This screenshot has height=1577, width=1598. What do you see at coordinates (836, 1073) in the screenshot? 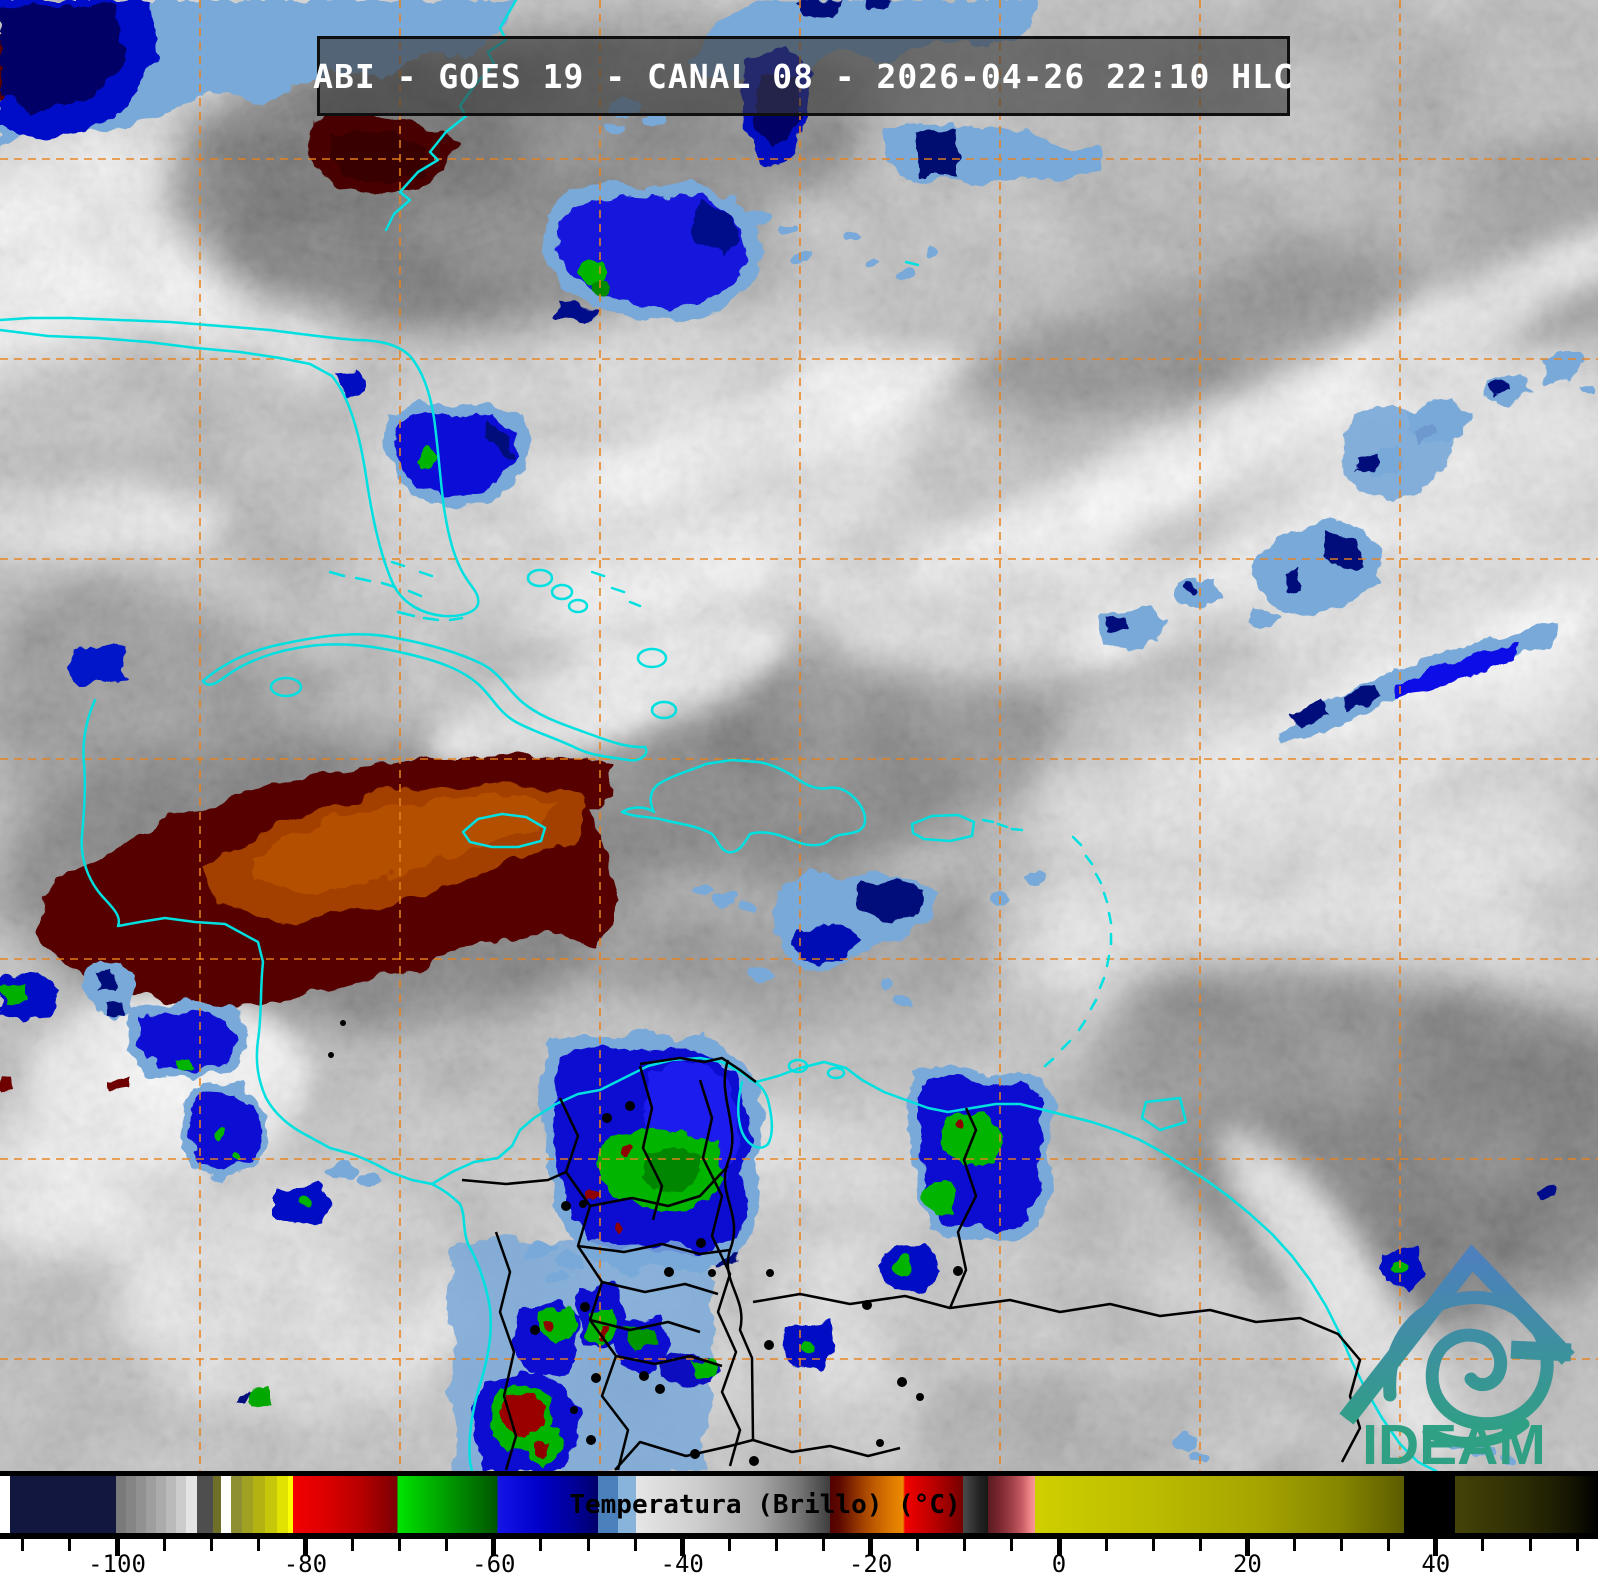
I see `island-bonaire` at bounding box center [836, 1073].